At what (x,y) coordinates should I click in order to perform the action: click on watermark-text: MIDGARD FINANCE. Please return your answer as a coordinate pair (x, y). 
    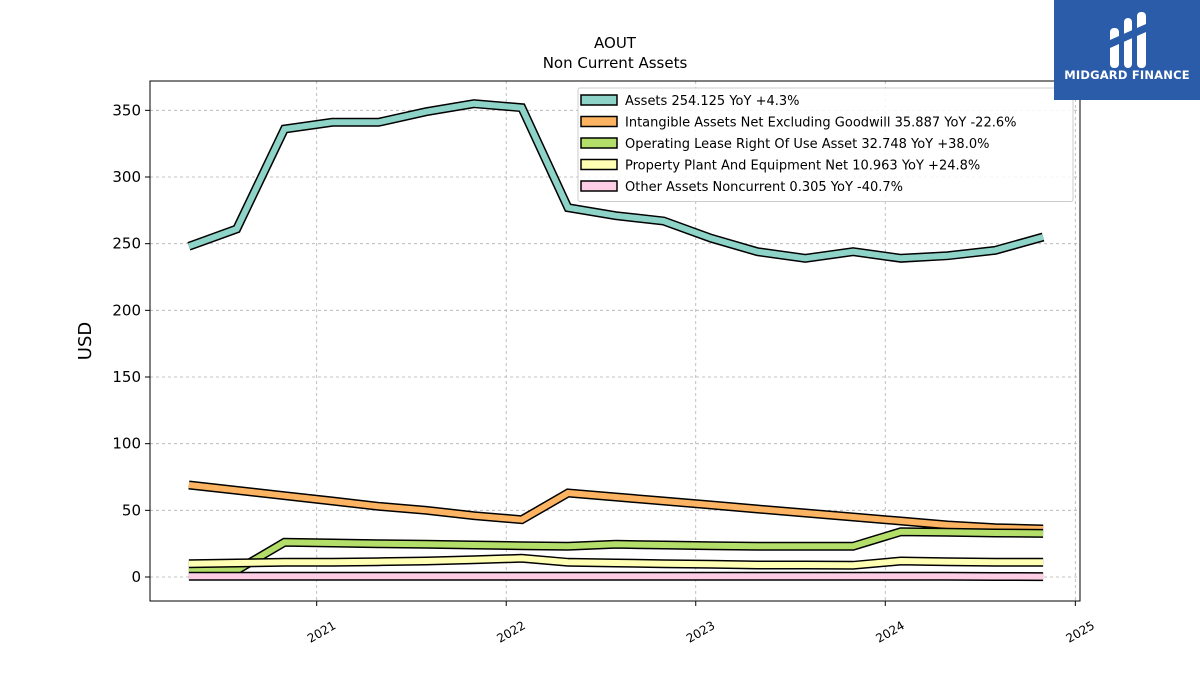
    Looking at the image, I should click on (1127, 75).